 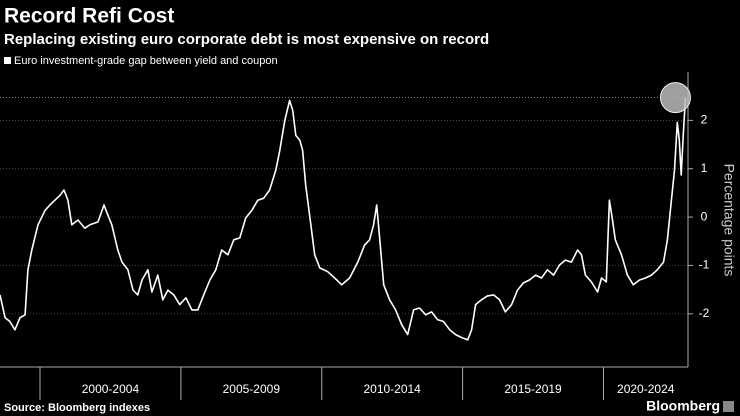 What do you see at coordinates (7, 60) in the screenshot?
I see `legend-swatch` at bounding box center [7, 60].